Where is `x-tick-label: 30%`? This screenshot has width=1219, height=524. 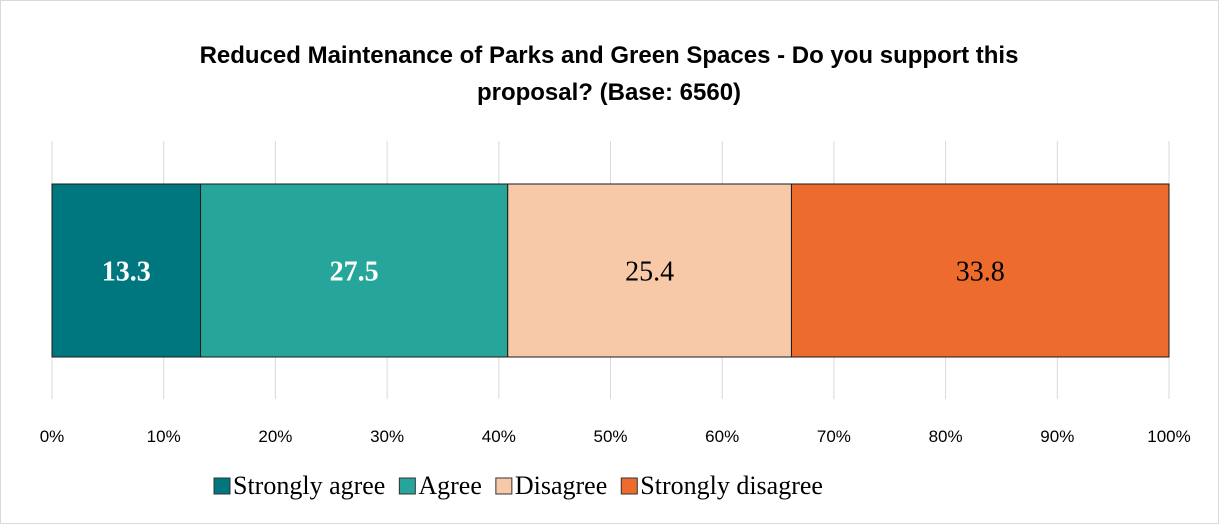
x-tick-label: 30% is located at coordinates (387, 436).